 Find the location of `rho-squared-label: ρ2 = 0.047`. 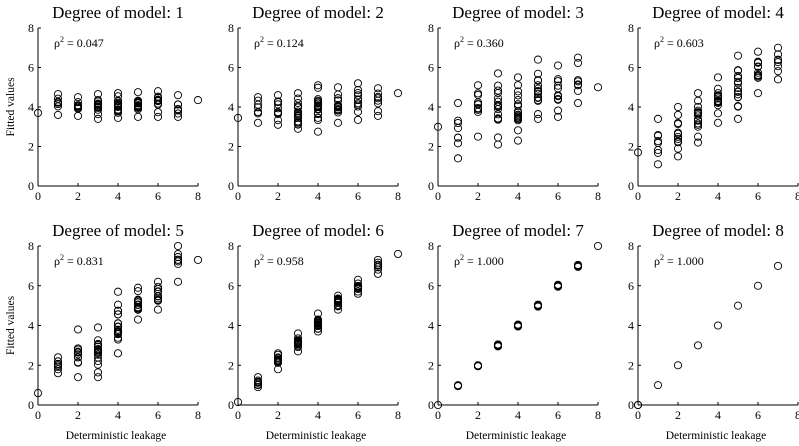

rho-squared-label: ρ2 = 0.047 is located at coordinates (79, 42).